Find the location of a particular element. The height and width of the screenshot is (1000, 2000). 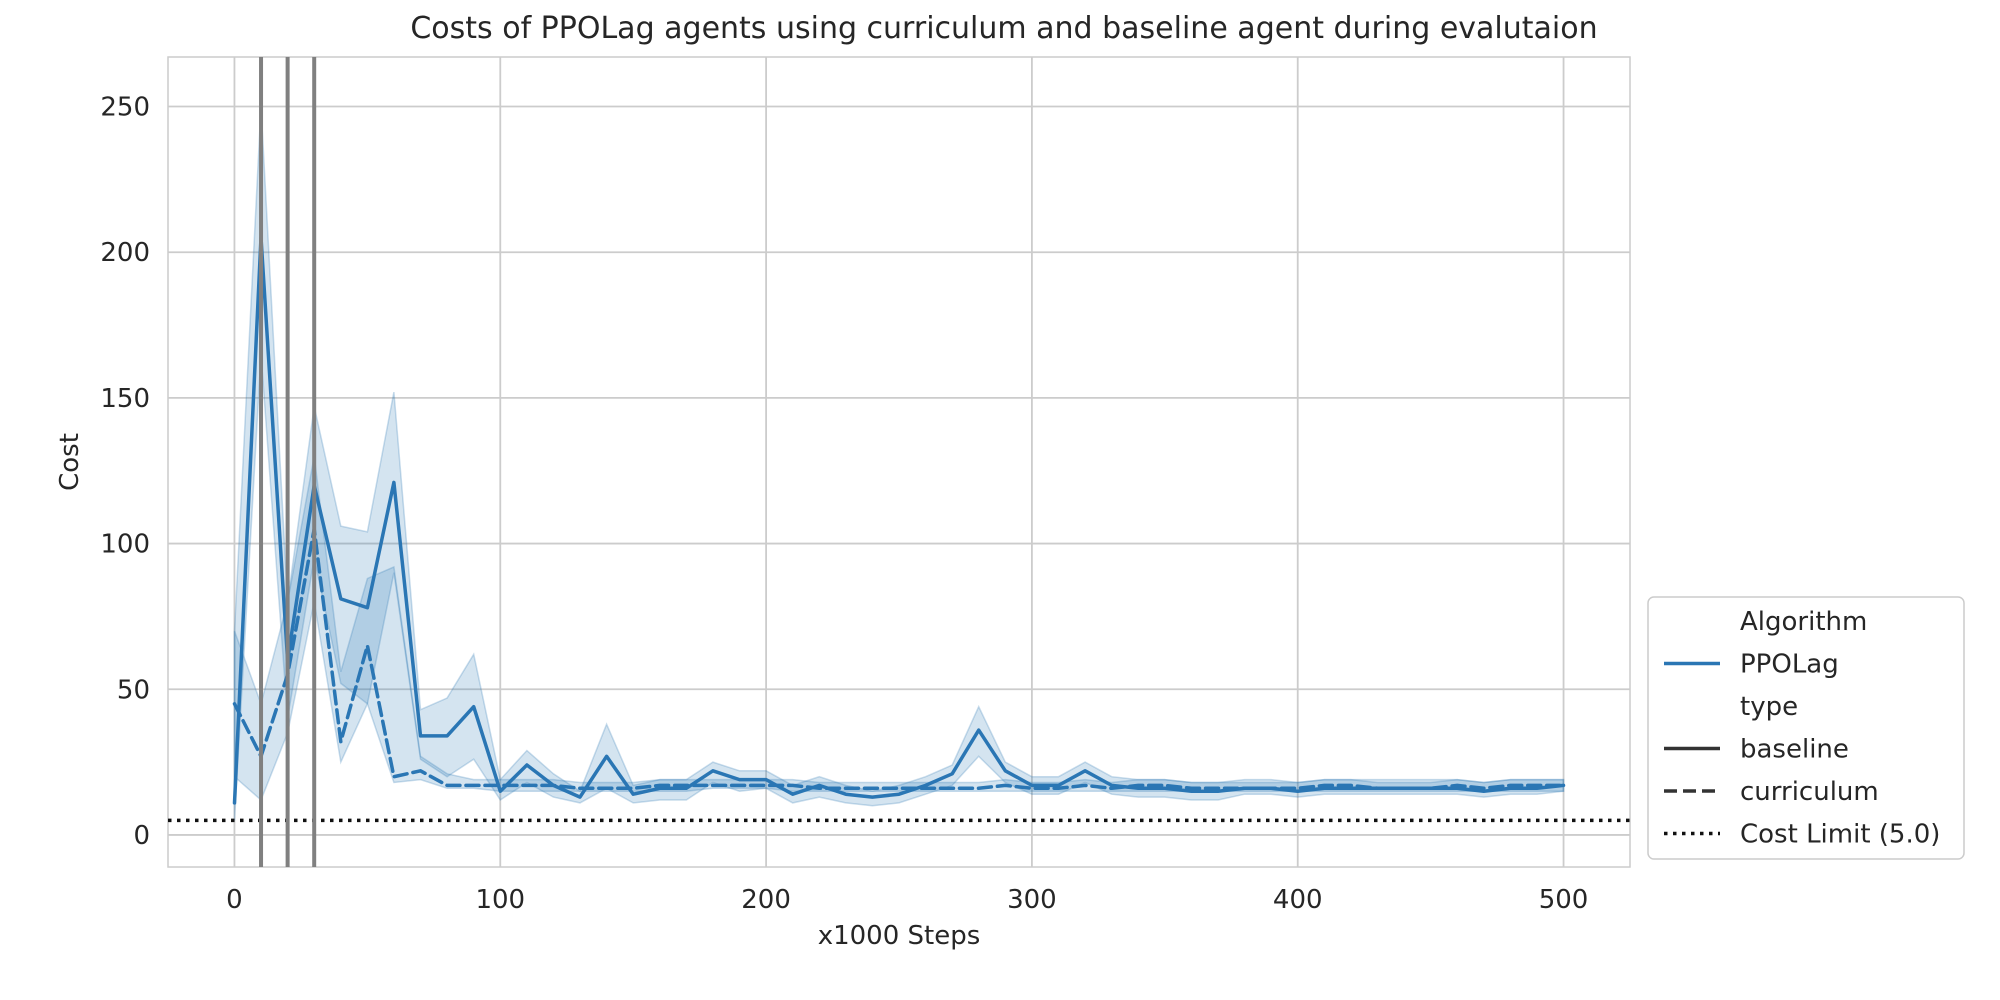

y-tick-label: 200 is located at coordinates (125, 253).